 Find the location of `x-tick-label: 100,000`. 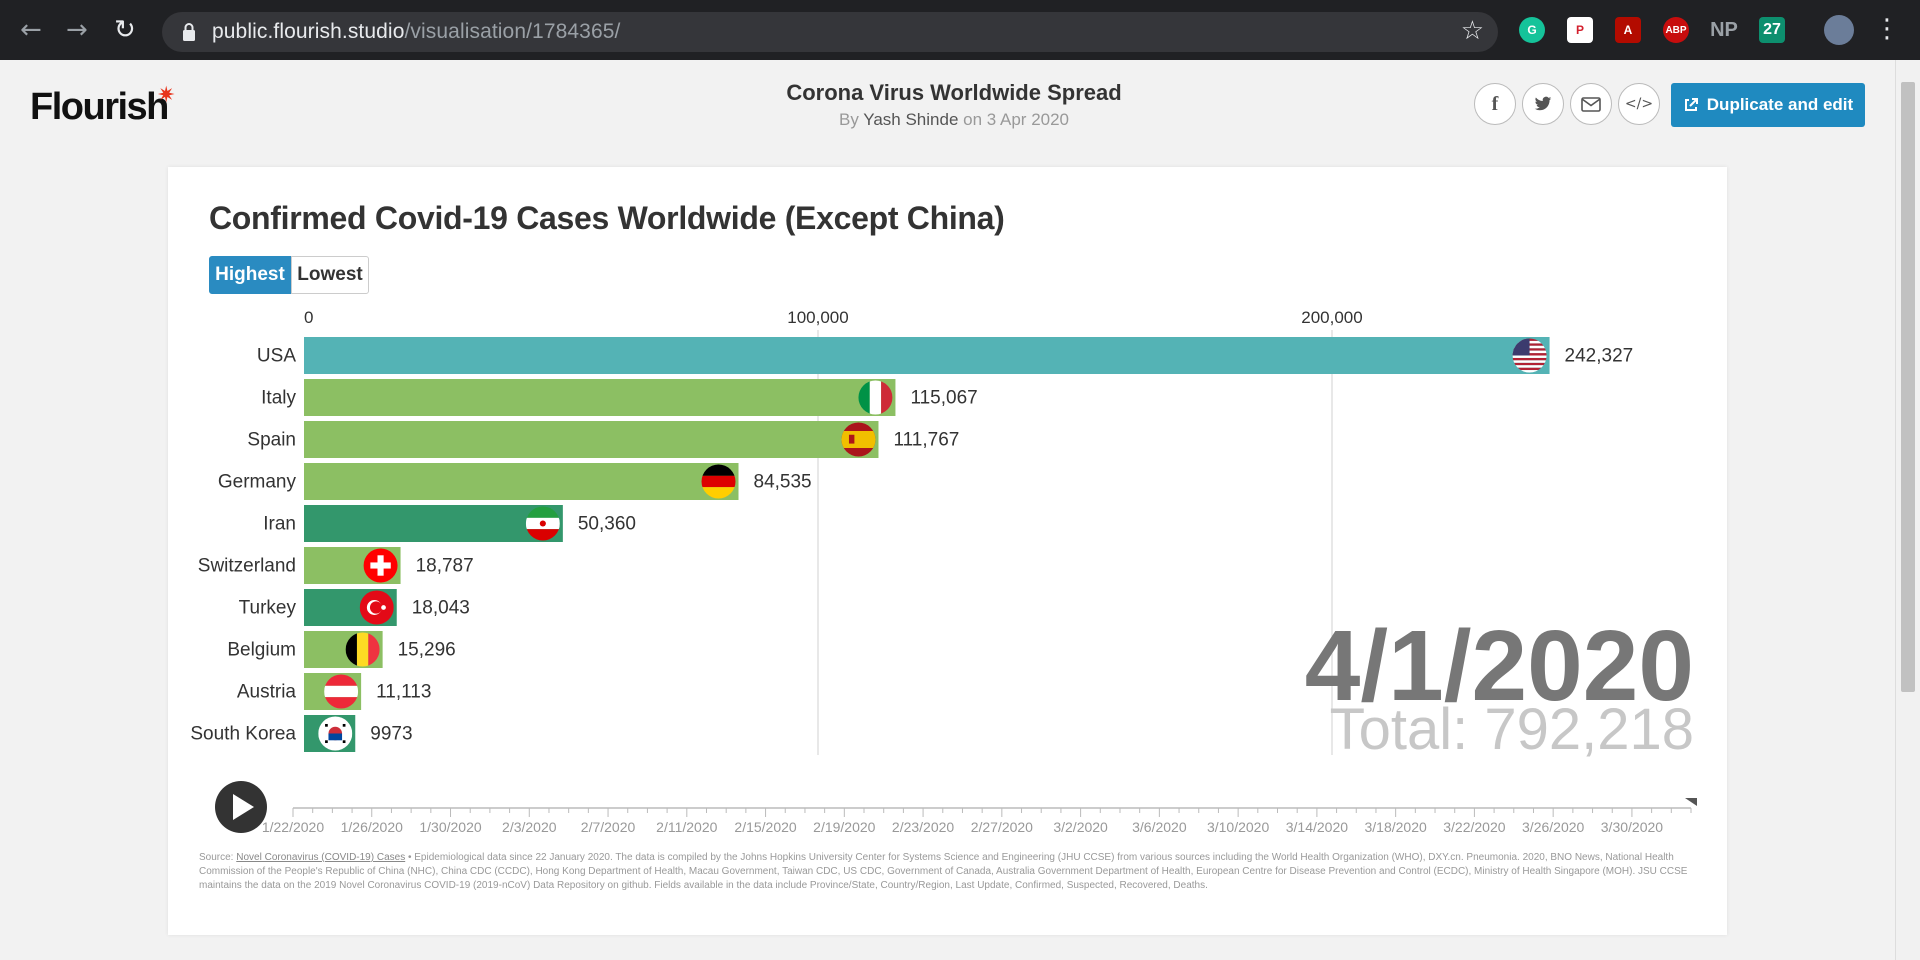

x-tick-label: 100,000 is located at coordinates (817, 317).